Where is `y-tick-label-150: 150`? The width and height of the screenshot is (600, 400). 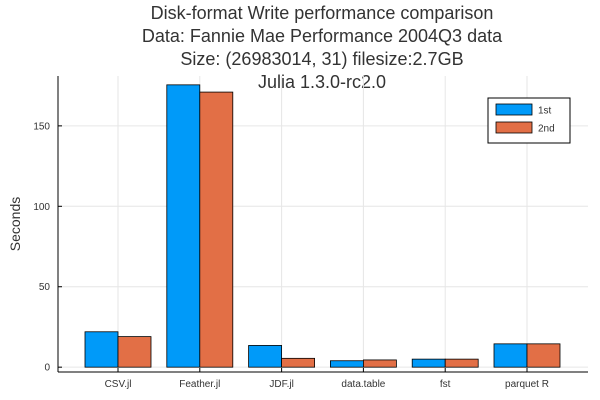 y-tick-label-150: 150 is located at coordinates (41, 126).